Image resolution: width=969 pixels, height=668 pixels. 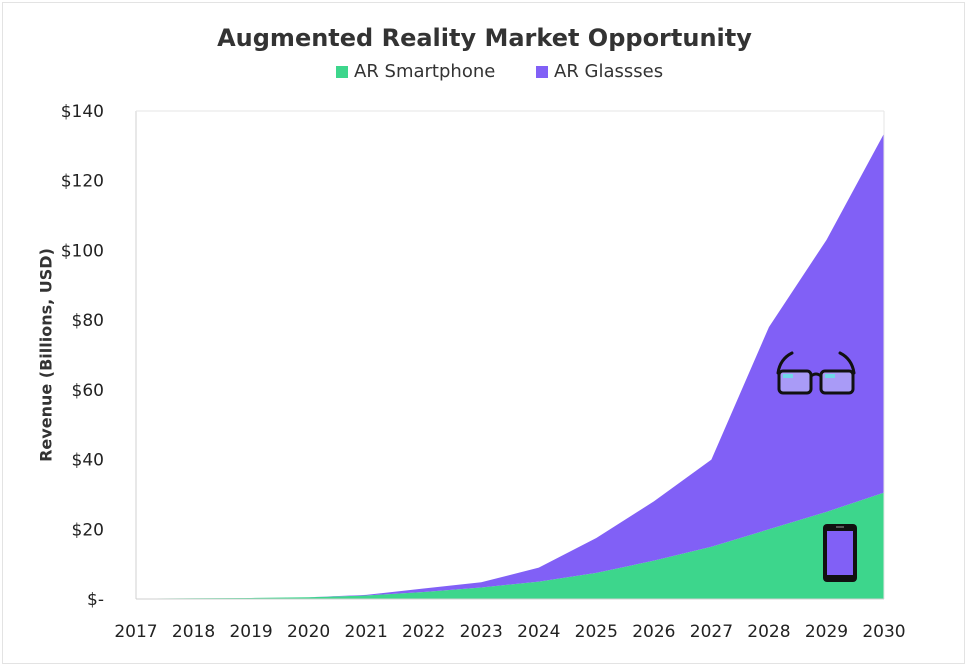 I want to click on legend-item-ar-glasses: AR Glassses, so click(x=599, y=71).